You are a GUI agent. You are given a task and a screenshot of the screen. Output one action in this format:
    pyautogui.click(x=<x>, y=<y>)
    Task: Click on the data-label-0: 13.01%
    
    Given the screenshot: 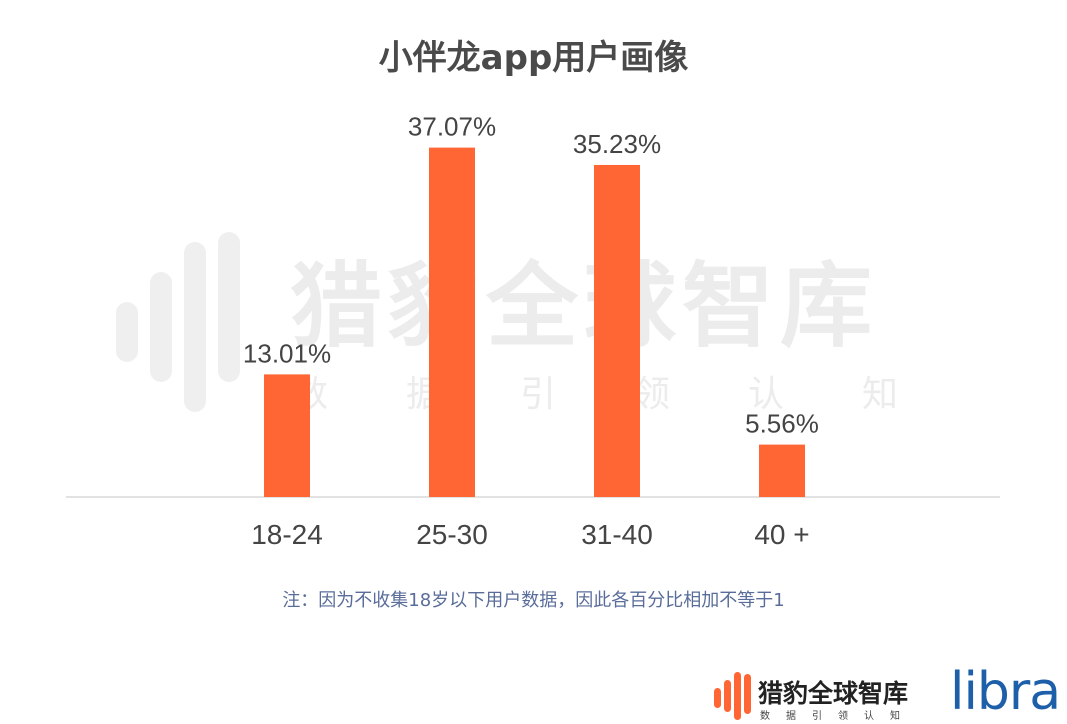 What is the action you would take?
    pyautogui.click(x=287, y=353)
    